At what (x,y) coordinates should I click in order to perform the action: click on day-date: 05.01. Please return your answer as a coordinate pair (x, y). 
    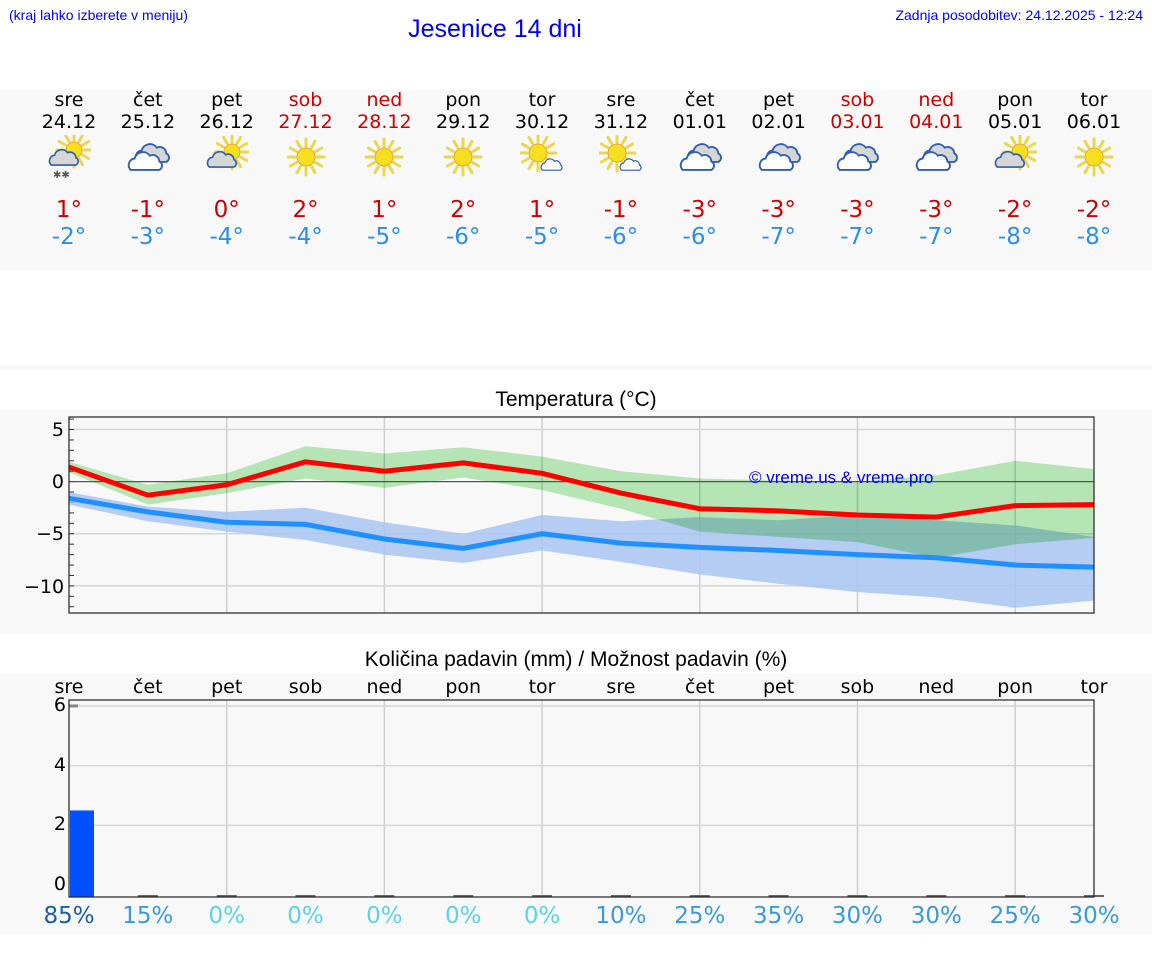
    Looking at the image, I should click on (1015, 122).